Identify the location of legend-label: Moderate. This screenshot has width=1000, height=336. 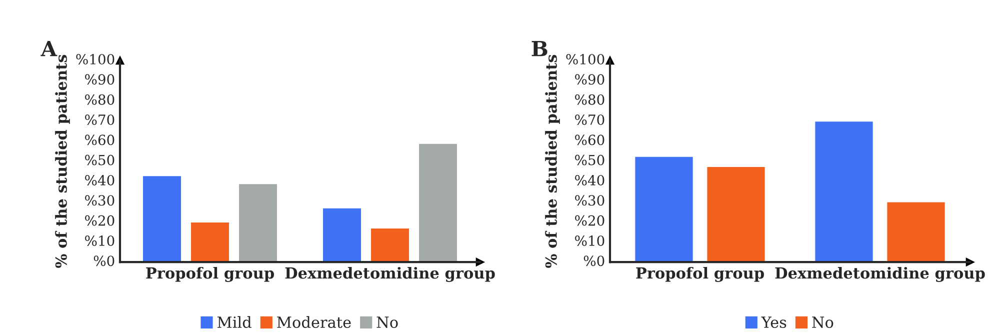
(314, 322).